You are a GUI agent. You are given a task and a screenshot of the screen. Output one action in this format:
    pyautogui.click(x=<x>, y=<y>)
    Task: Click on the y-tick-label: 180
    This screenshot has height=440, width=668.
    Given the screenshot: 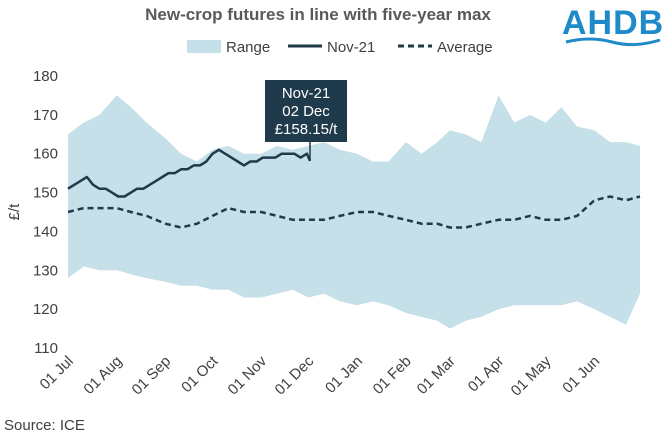 What is the action you would take?
    pyautogui.click(x=45, y=76)
    